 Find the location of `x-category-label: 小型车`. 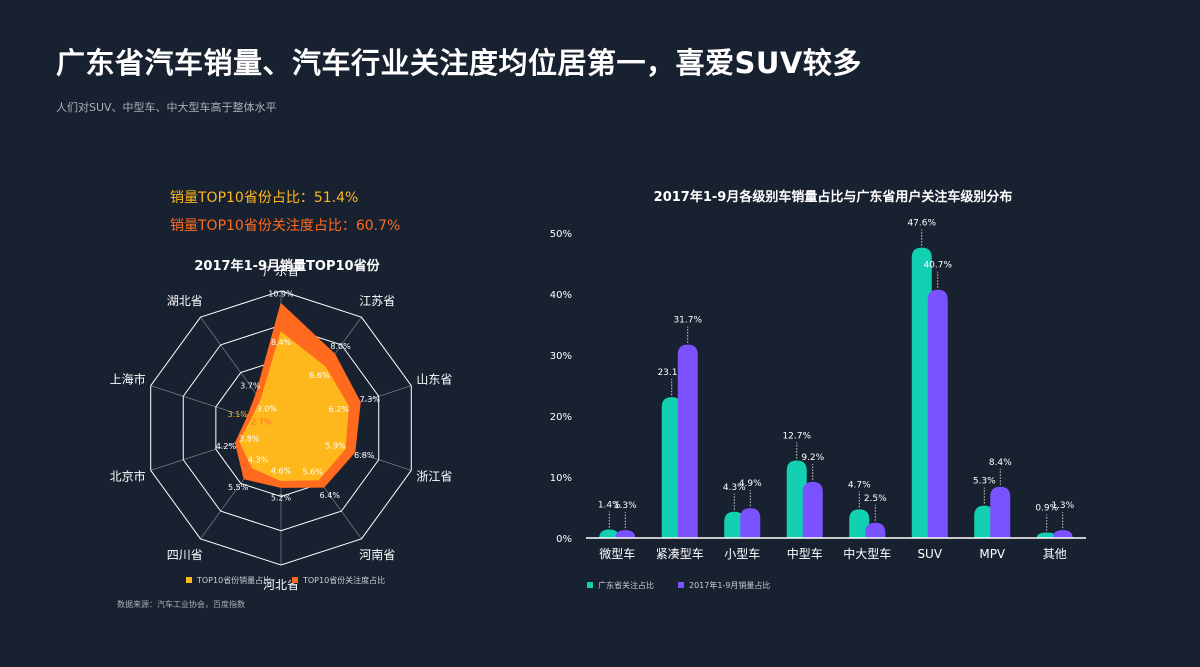

x-category-label: 小型车 is located at coordinates (742, 553).